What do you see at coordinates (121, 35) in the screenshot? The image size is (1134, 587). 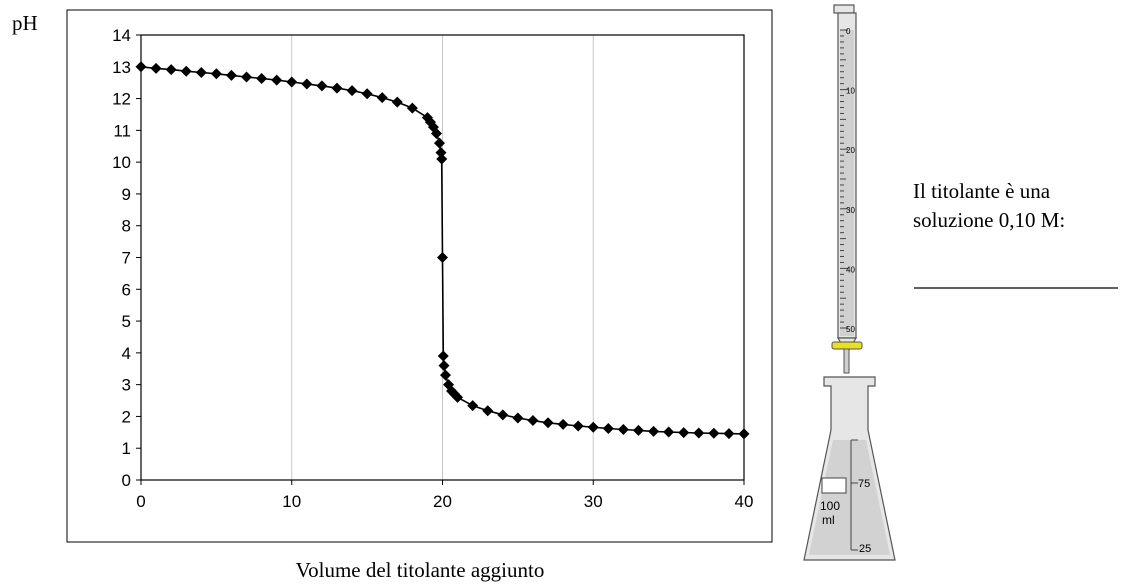 I see `y-tick-label: 14` at bounding box center [121, 35].